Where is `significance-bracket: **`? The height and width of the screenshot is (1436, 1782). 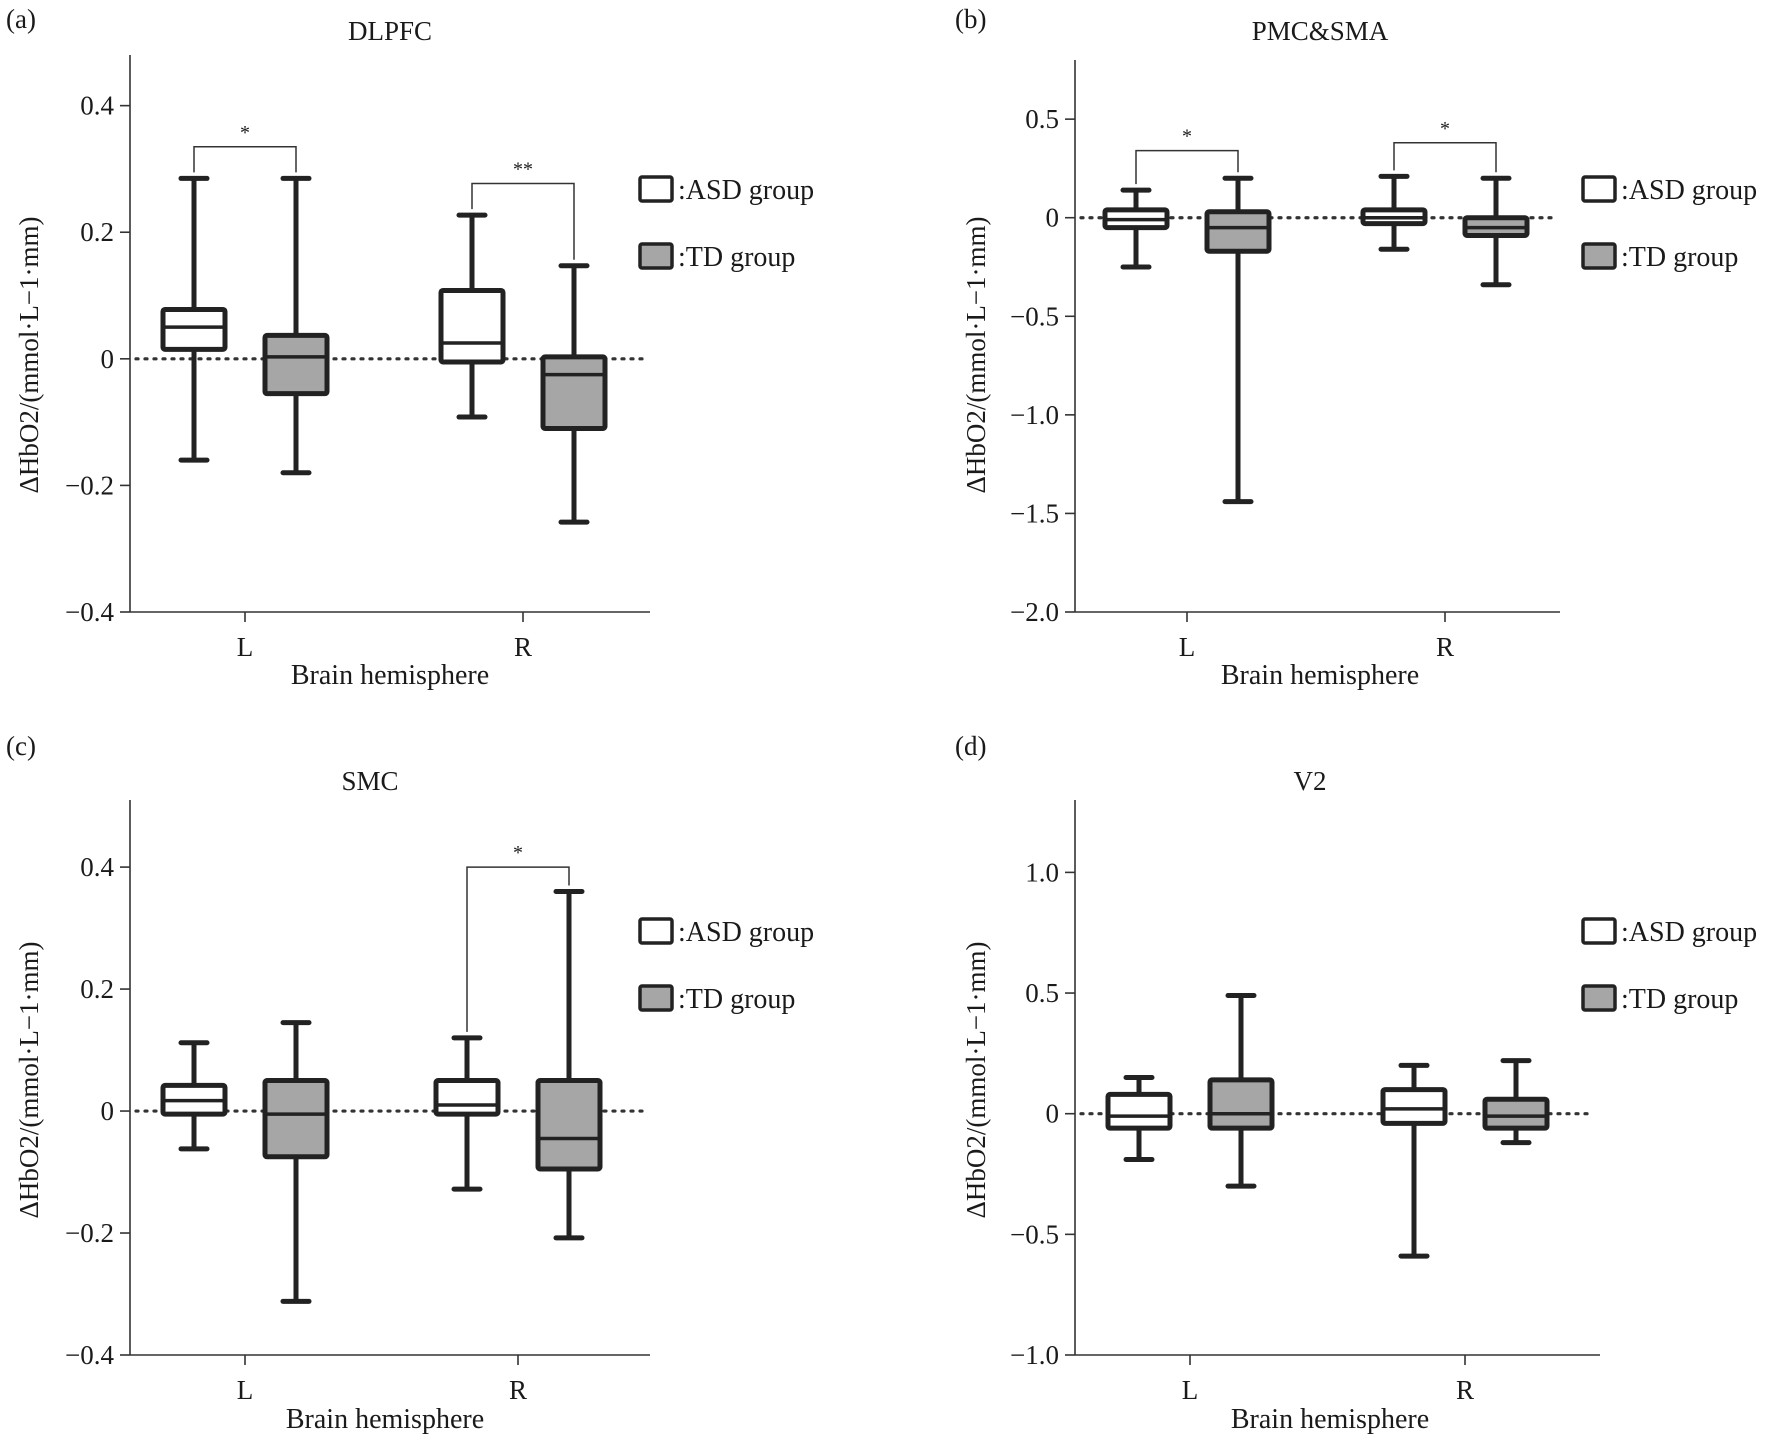 significance-bracket: ** is located at coordinates (523, 209).